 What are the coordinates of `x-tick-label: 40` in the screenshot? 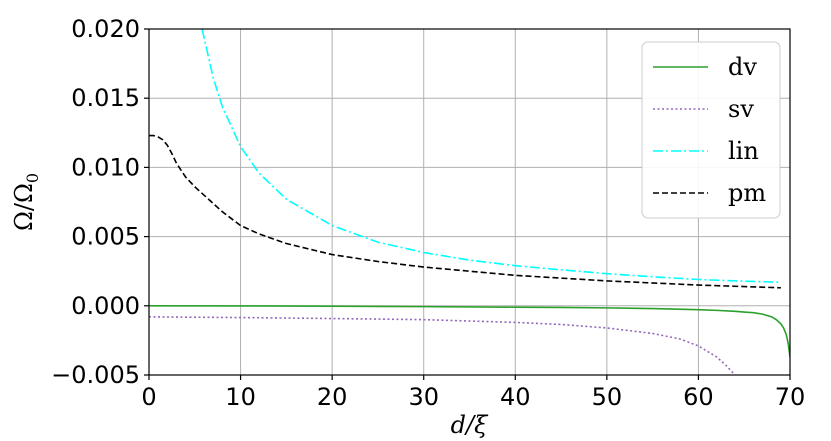 It's located at (515, 397).